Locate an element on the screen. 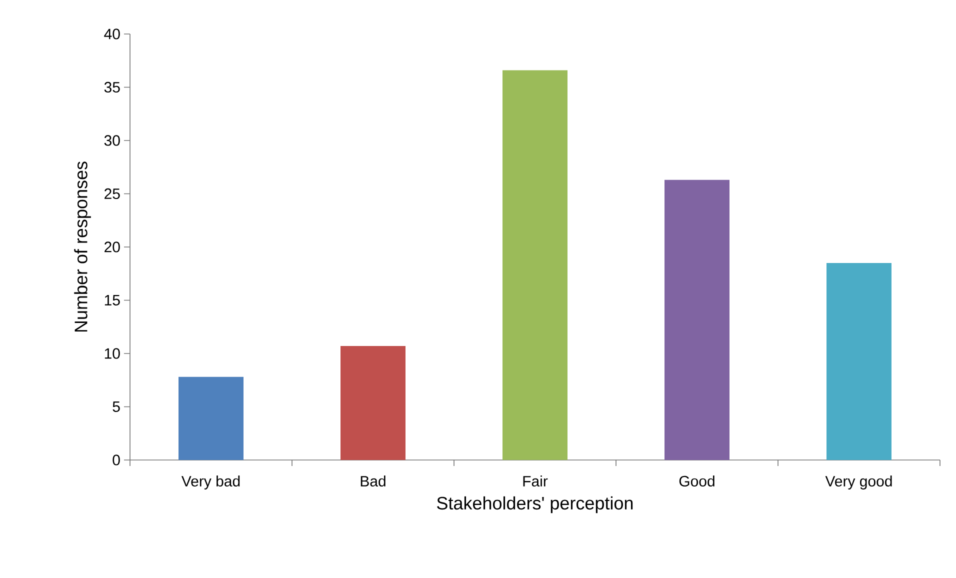  y-tick-label: 5 is located at coordinates (116, 407).